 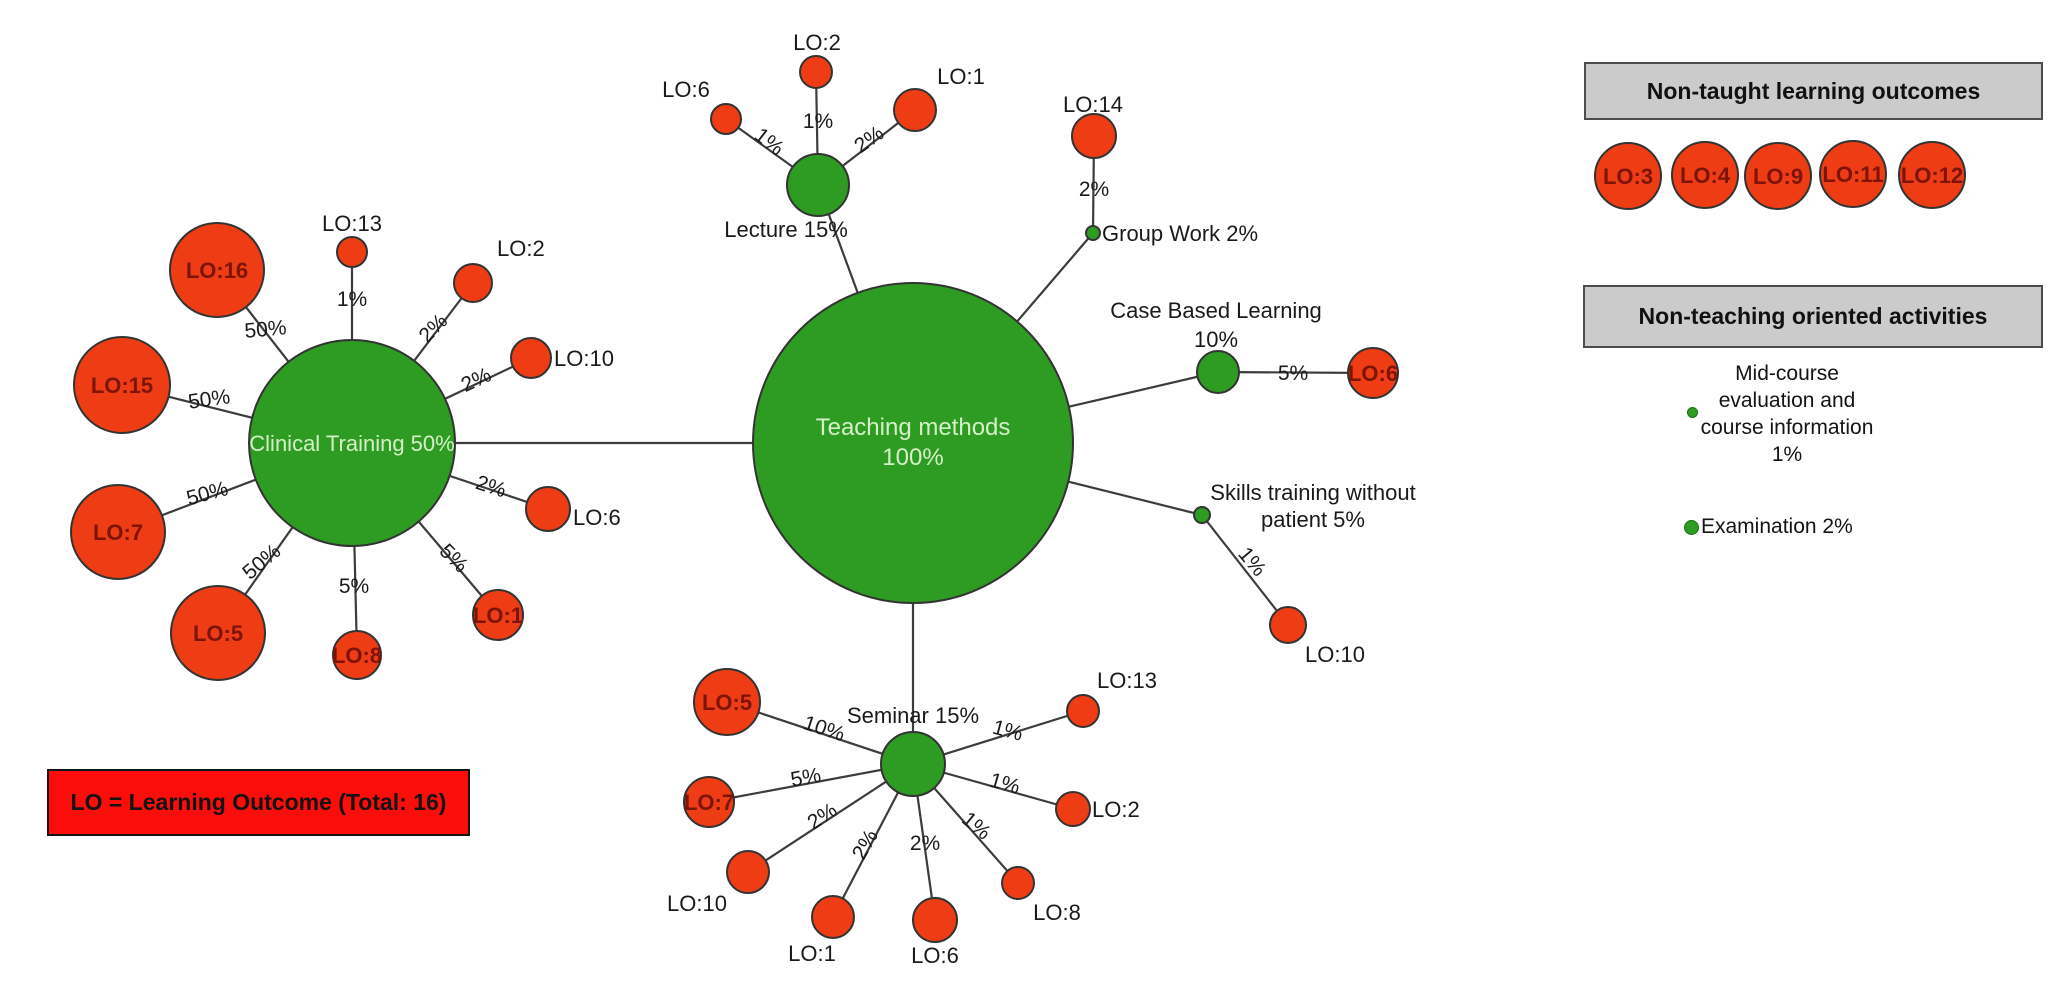 I want to click on node-label-se8: LO:8, so click(x=1057, y=912).